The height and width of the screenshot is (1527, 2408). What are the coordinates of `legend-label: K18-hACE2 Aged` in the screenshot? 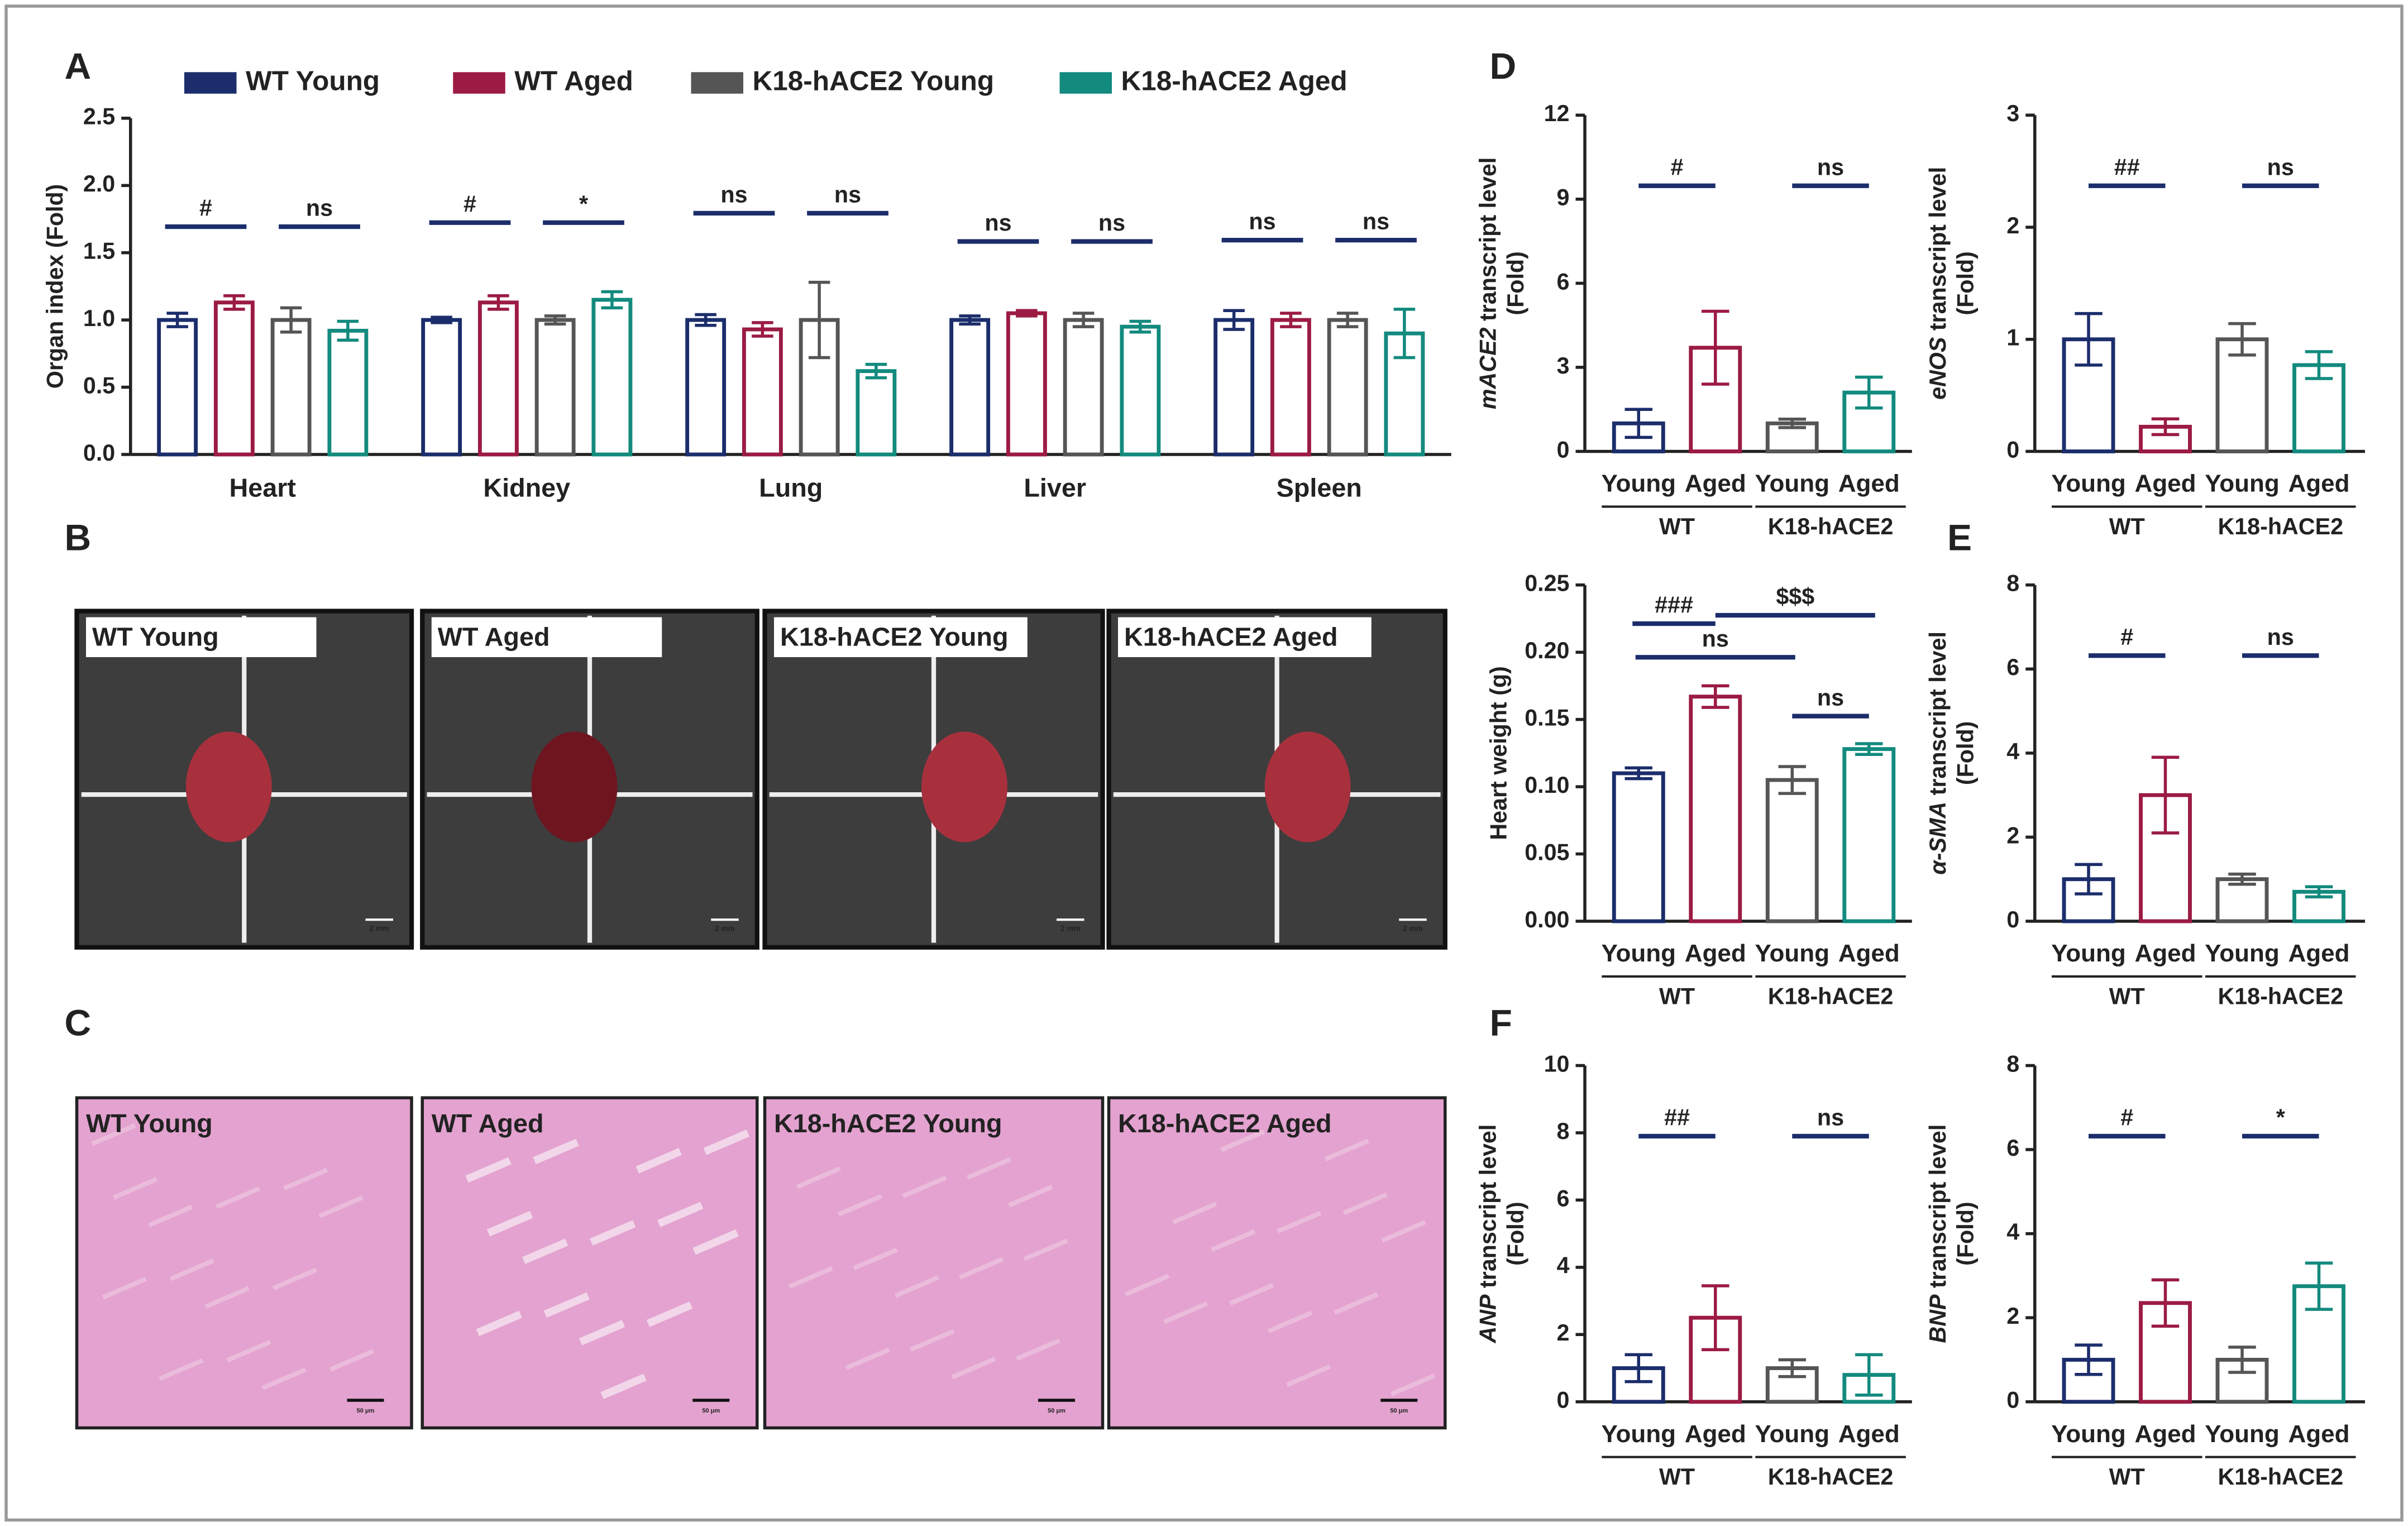 It's located at (1234, 81).